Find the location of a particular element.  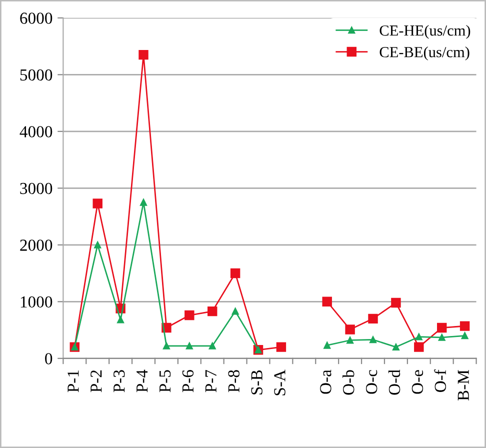

x-tick-label: O-a is located at coordinates (326, 382).